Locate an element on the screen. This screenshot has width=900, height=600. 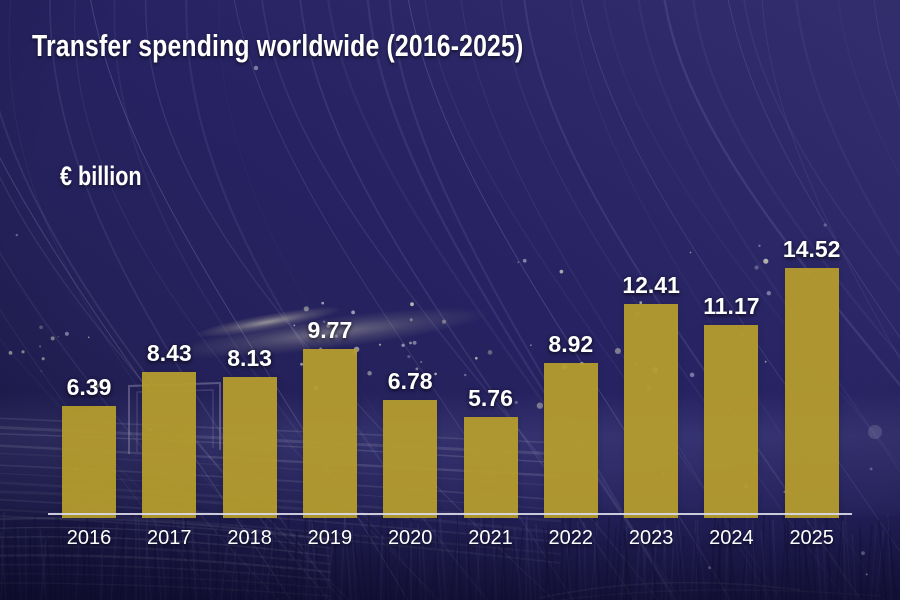
x-axis-tick-label-2025: 2025 is located at coordinates (811, 538).